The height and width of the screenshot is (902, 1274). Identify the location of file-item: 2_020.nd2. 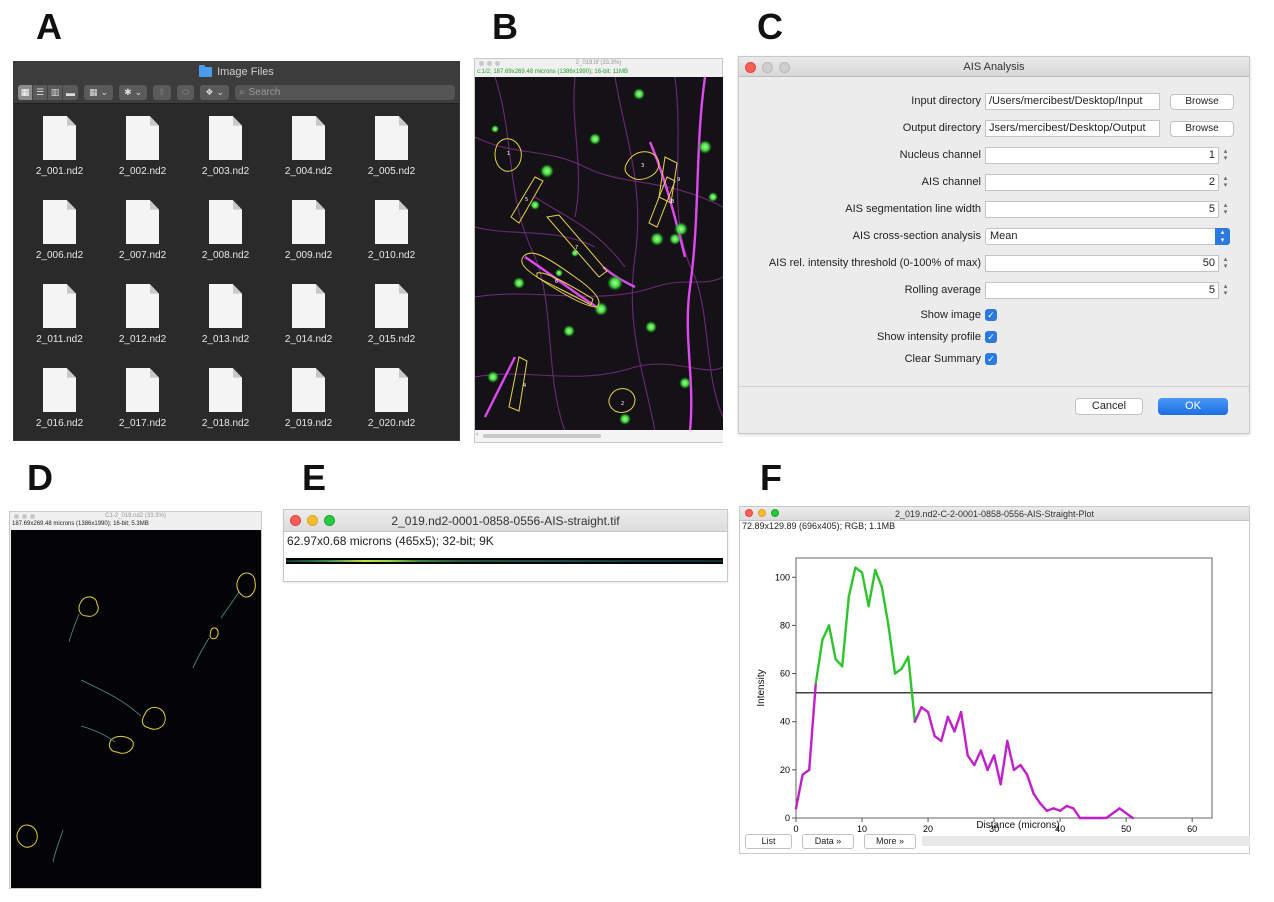
(390, 400).